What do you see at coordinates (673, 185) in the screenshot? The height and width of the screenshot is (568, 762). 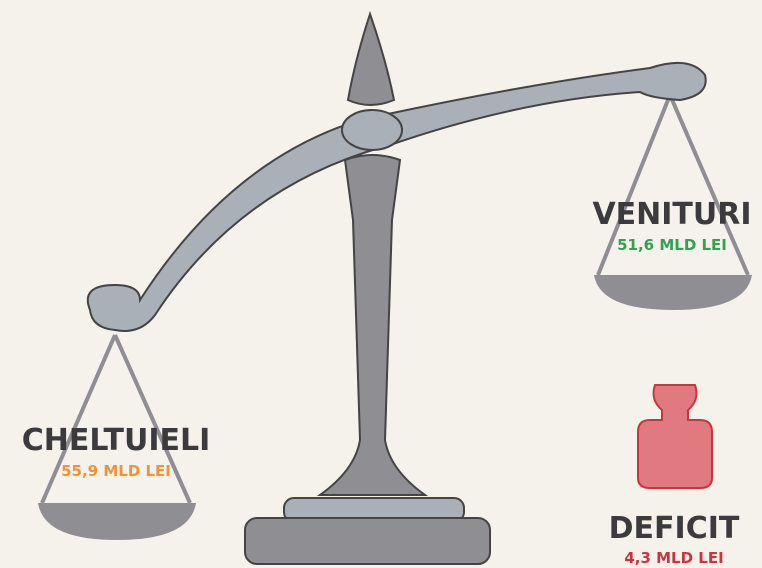 I see `right-strings` at bounding box center [673, 185].